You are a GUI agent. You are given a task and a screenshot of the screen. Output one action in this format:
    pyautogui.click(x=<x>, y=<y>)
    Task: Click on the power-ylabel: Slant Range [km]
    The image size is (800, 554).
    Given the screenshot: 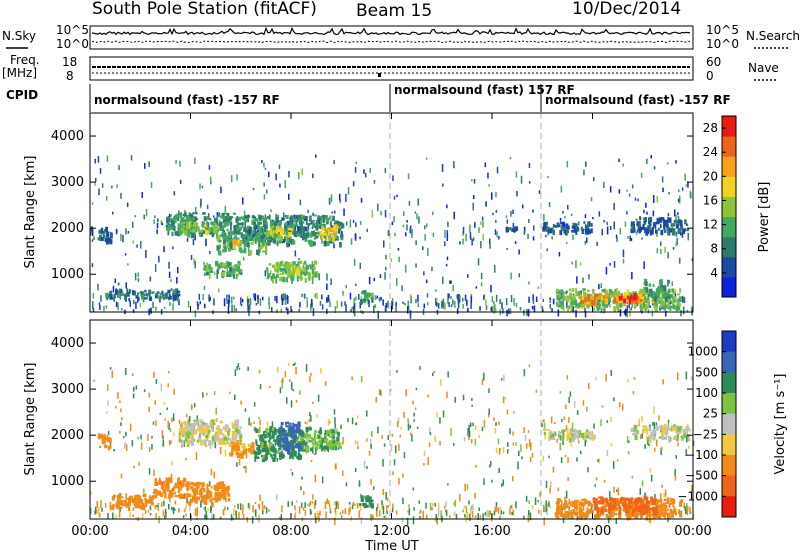 What is the action you would take?
    pyautogui.click(x=30, y=212)
    